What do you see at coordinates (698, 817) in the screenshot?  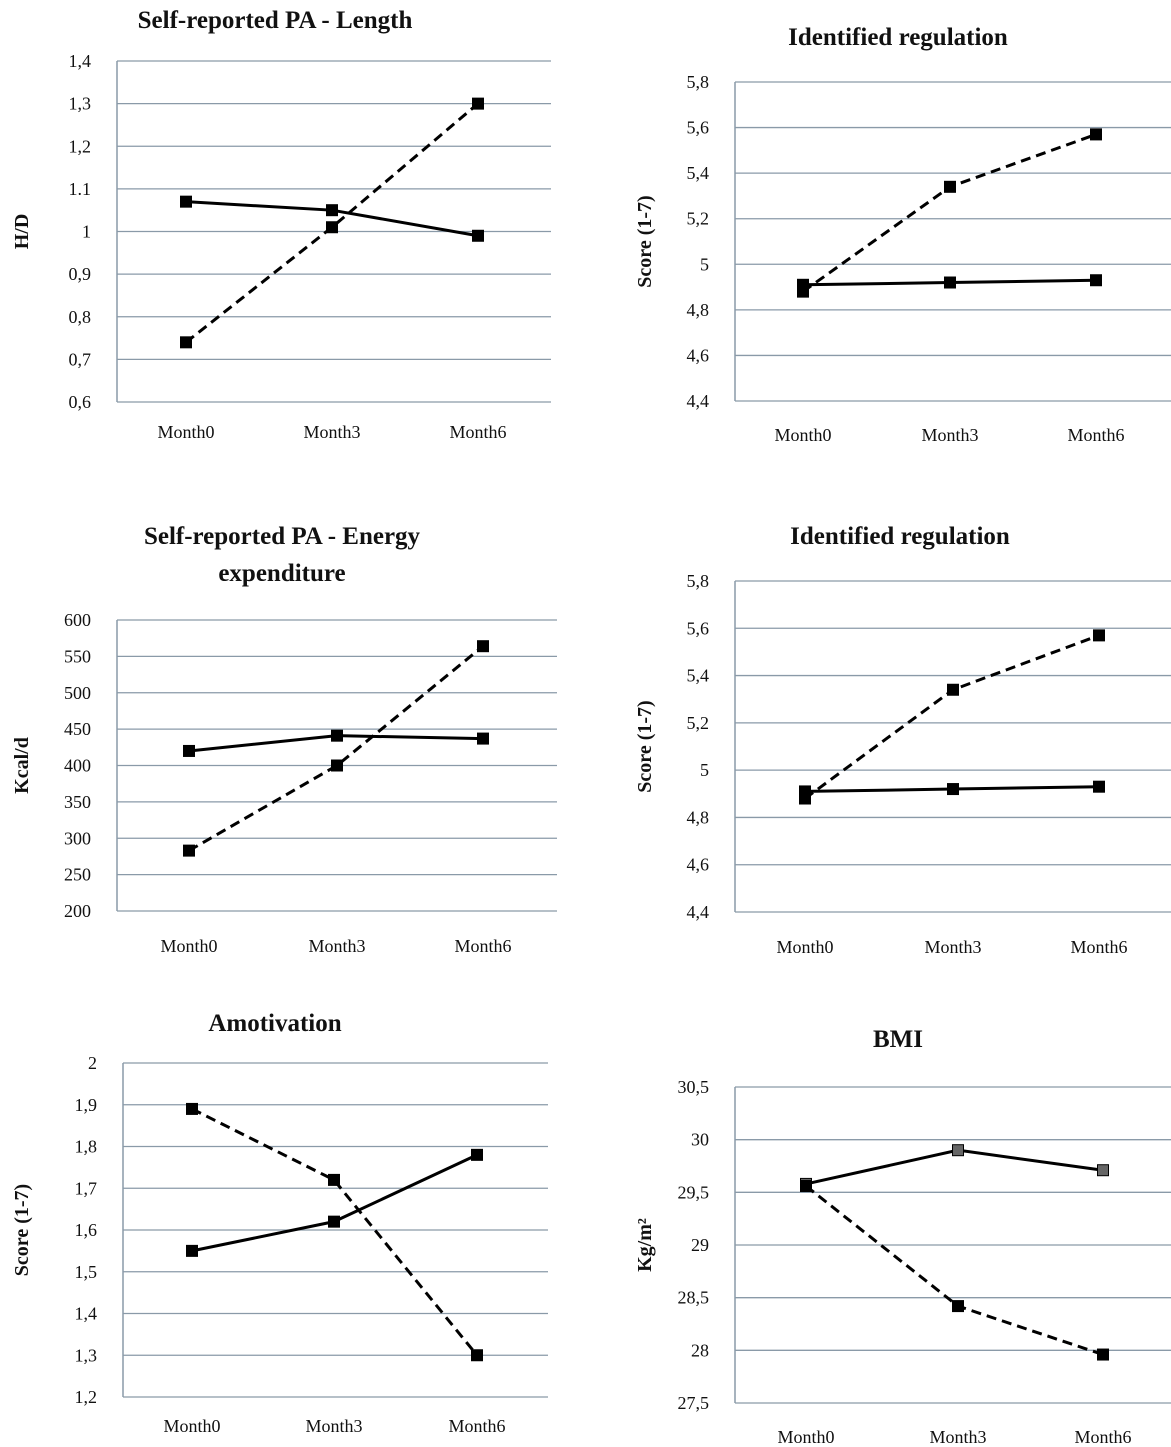 I see `y-tick-label: 4,8` at bounding box center [698, 817].